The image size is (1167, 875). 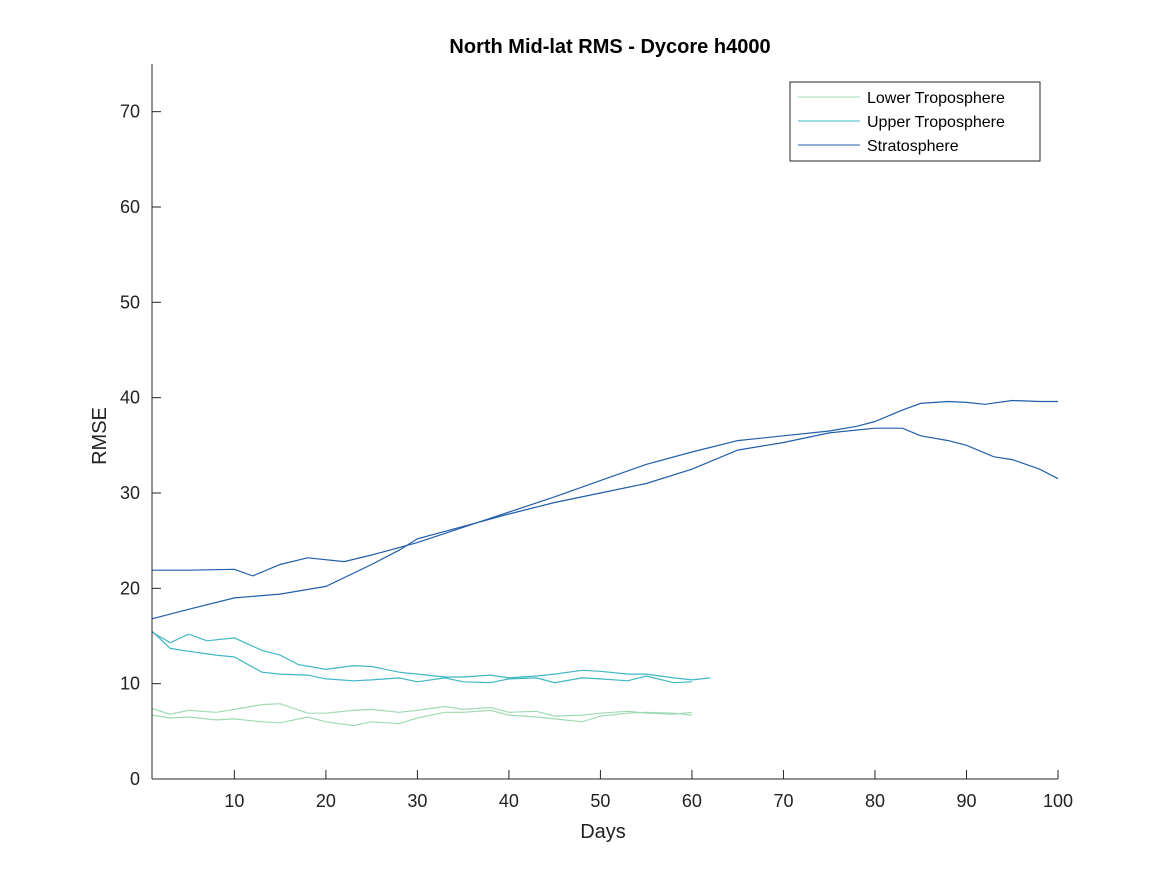 I want to click on x-tick-label: 20, so click(x=326, y=801).